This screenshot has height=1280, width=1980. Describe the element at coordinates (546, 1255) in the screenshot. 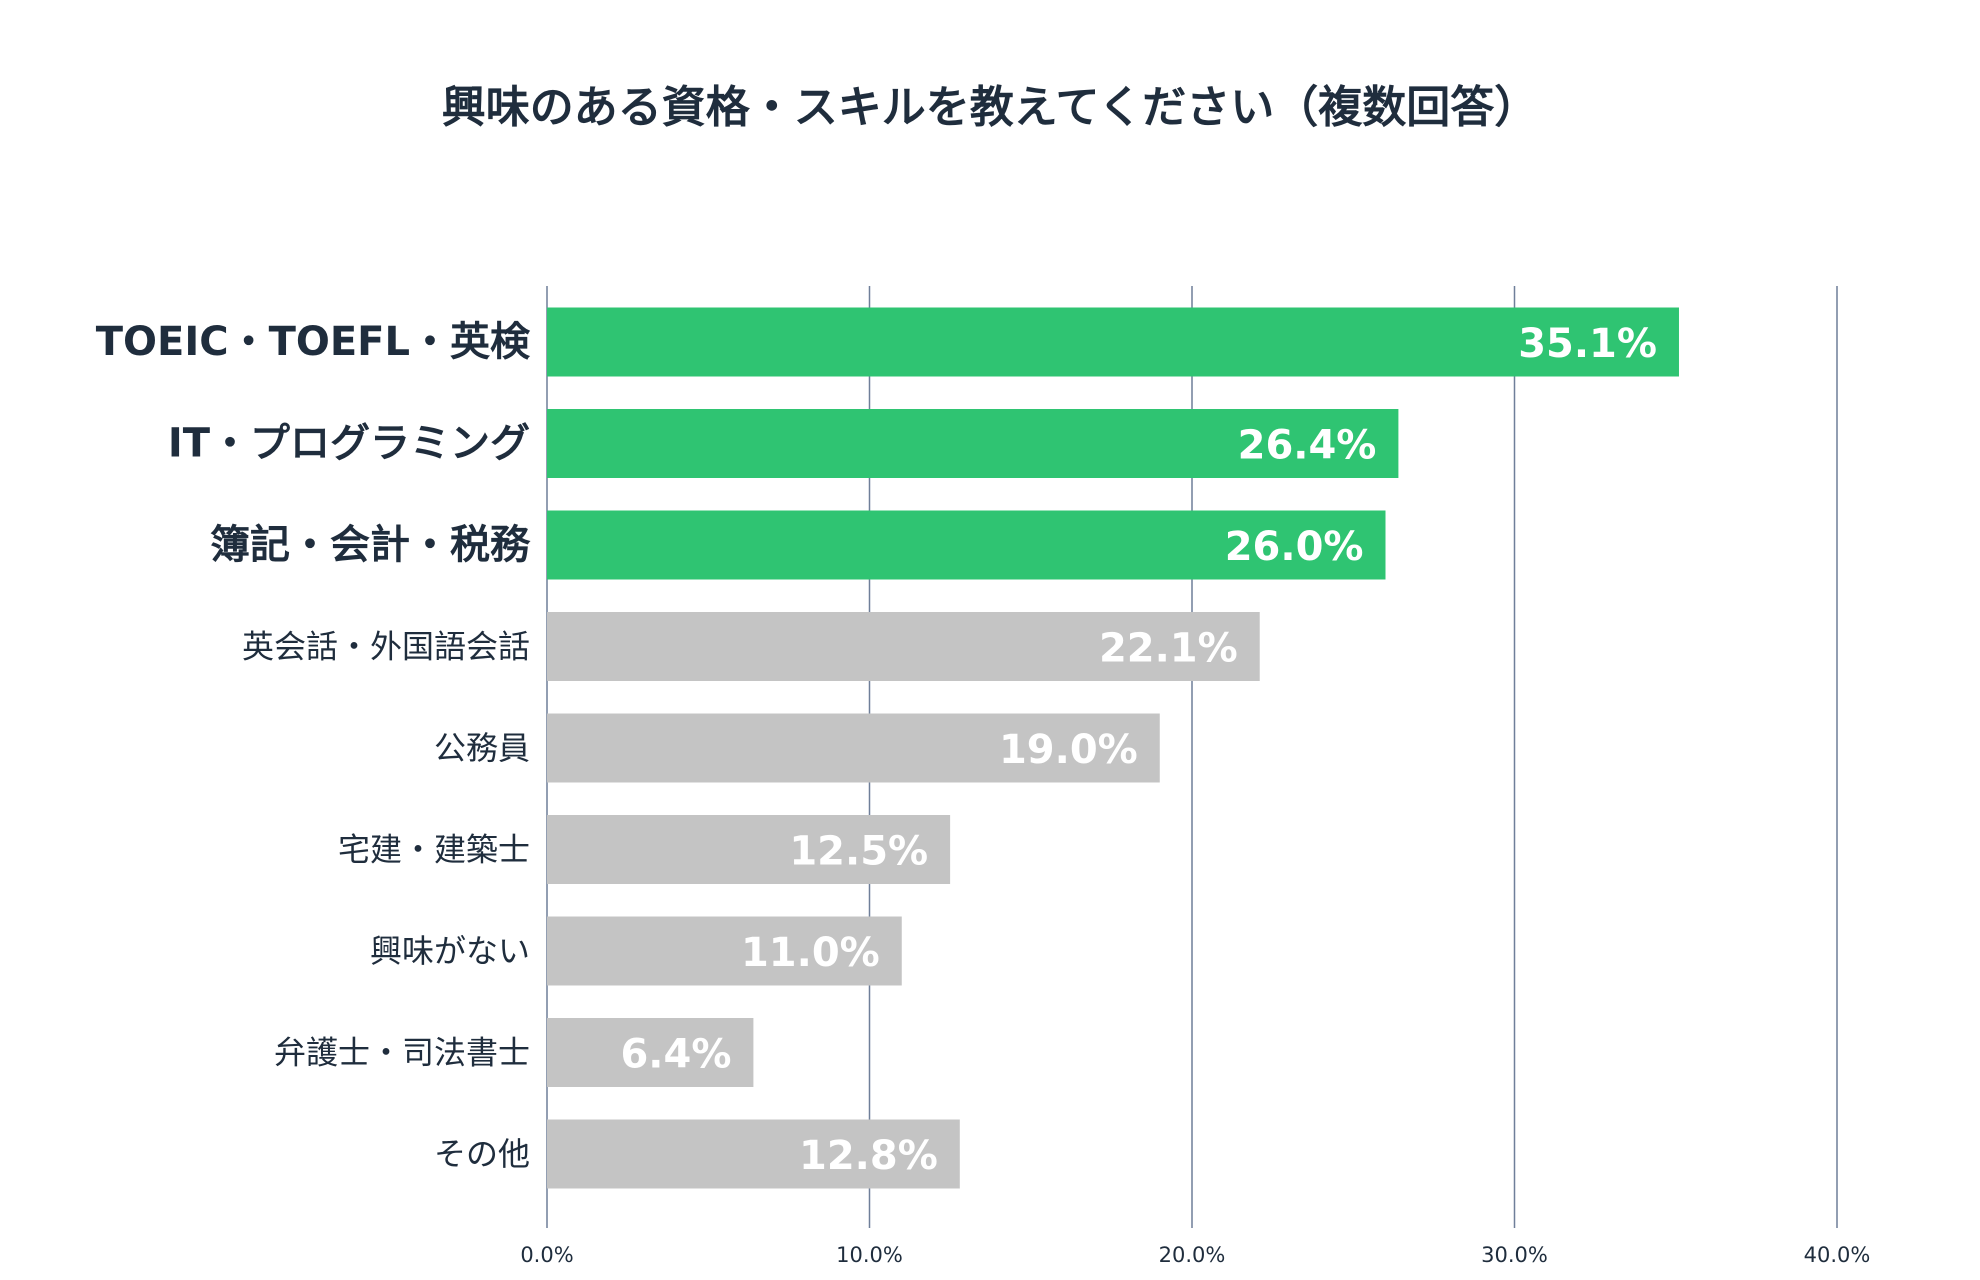

I see `x-tick-label: 0.0%` at that location.